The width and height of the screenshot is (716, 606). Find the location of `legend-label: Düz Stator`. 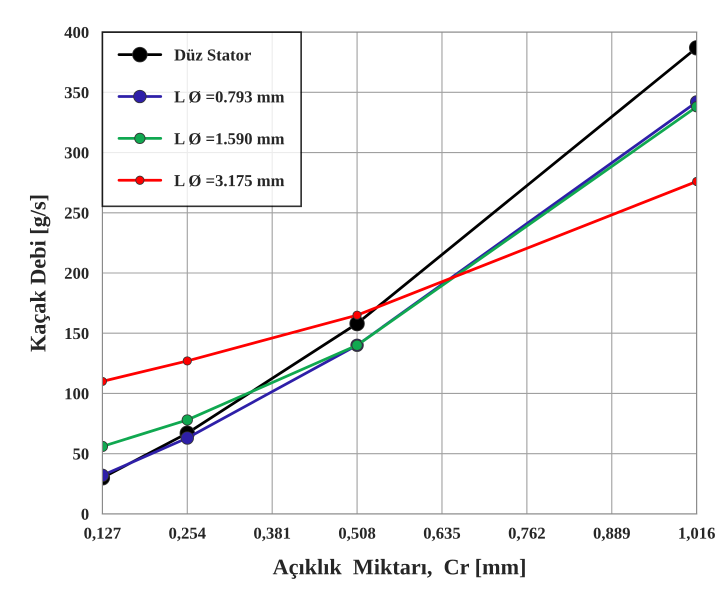

legend-label: Düz Stator is located at coordinates (212, 55).